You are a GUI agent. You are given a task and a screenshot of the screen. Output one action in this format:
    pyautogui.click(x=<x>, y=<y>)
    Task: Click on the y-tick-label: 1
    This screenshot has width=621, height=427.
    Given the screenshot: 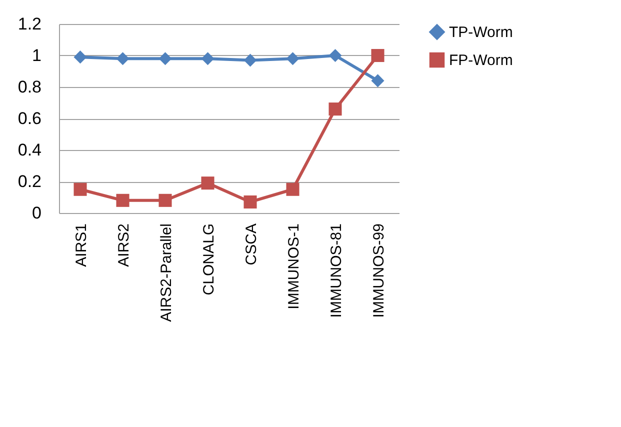 What is the action you would take?
    pyautogui.click(x=37, y=55)
    